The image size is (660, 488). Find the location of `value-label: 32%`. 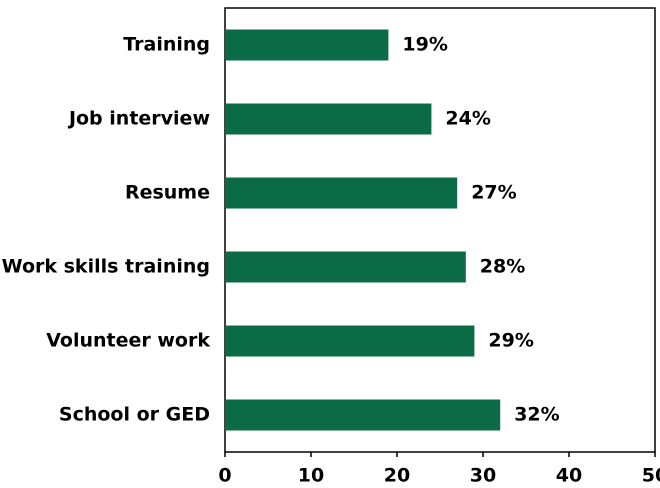

value-label: 32% is located at coordinates (536, 415).